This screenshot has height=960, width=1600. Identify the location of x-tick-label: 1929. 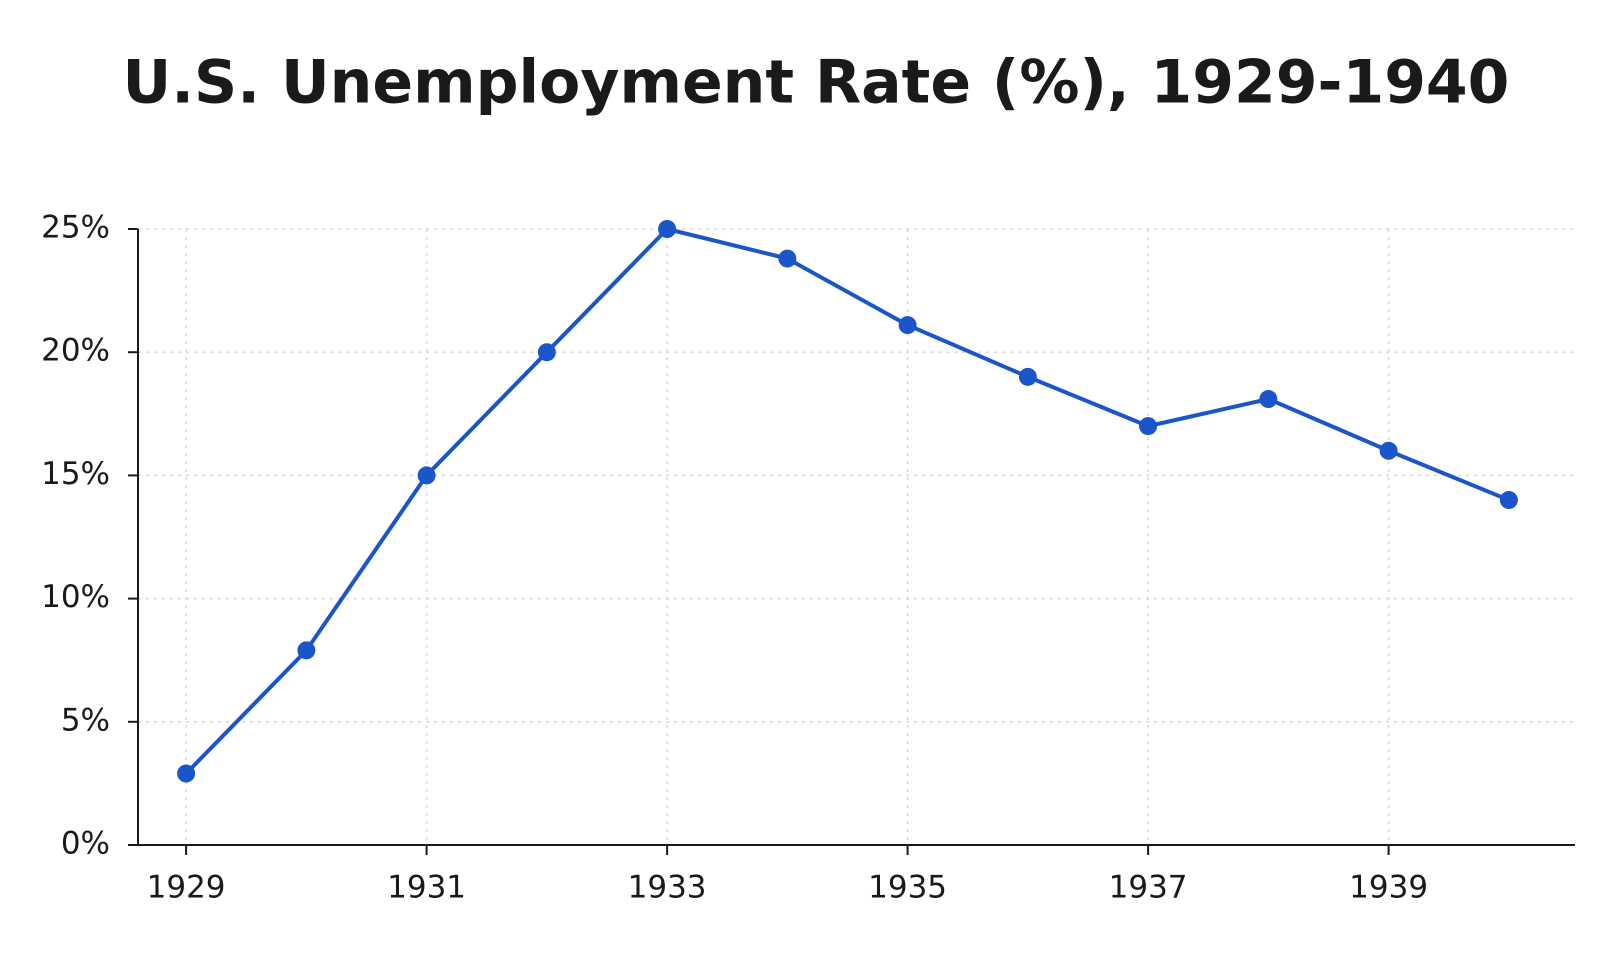
(186, 888).